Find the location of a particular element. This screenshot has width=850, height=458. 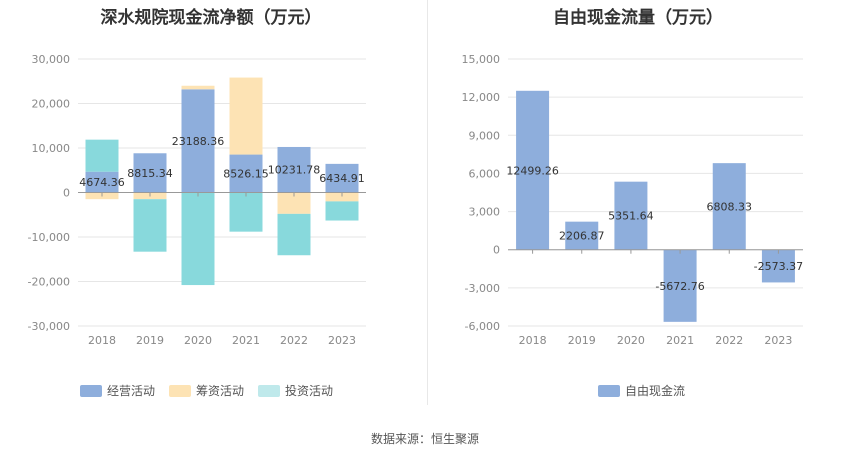

legend-label-free-cash-flow: 自由现金流 is located at coordinates (655, 391).